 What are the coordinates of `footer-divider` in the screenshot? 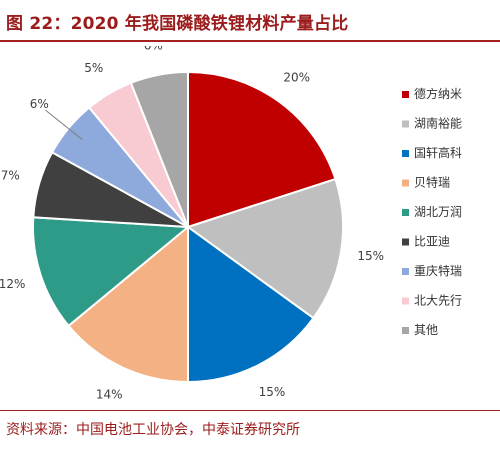 It's located at (250, 410).